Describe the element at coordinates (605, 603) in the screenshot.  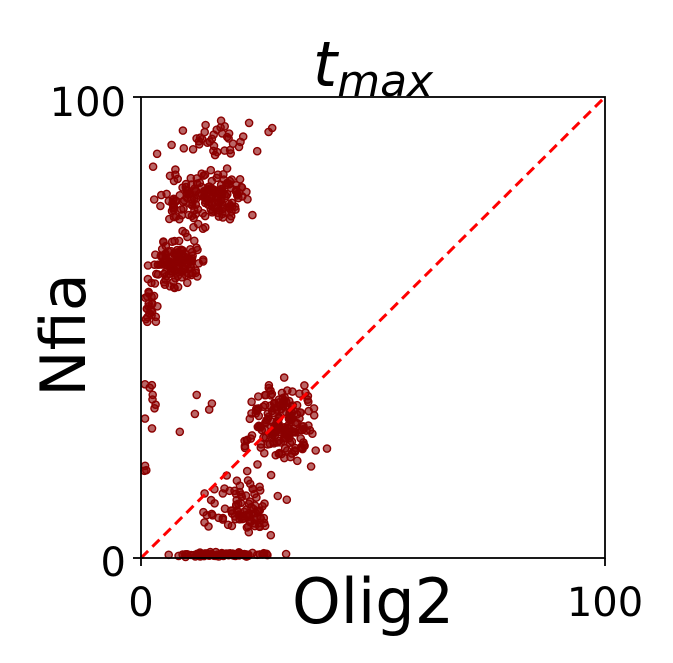
I see `x-tick-label-100: 100` at that location.